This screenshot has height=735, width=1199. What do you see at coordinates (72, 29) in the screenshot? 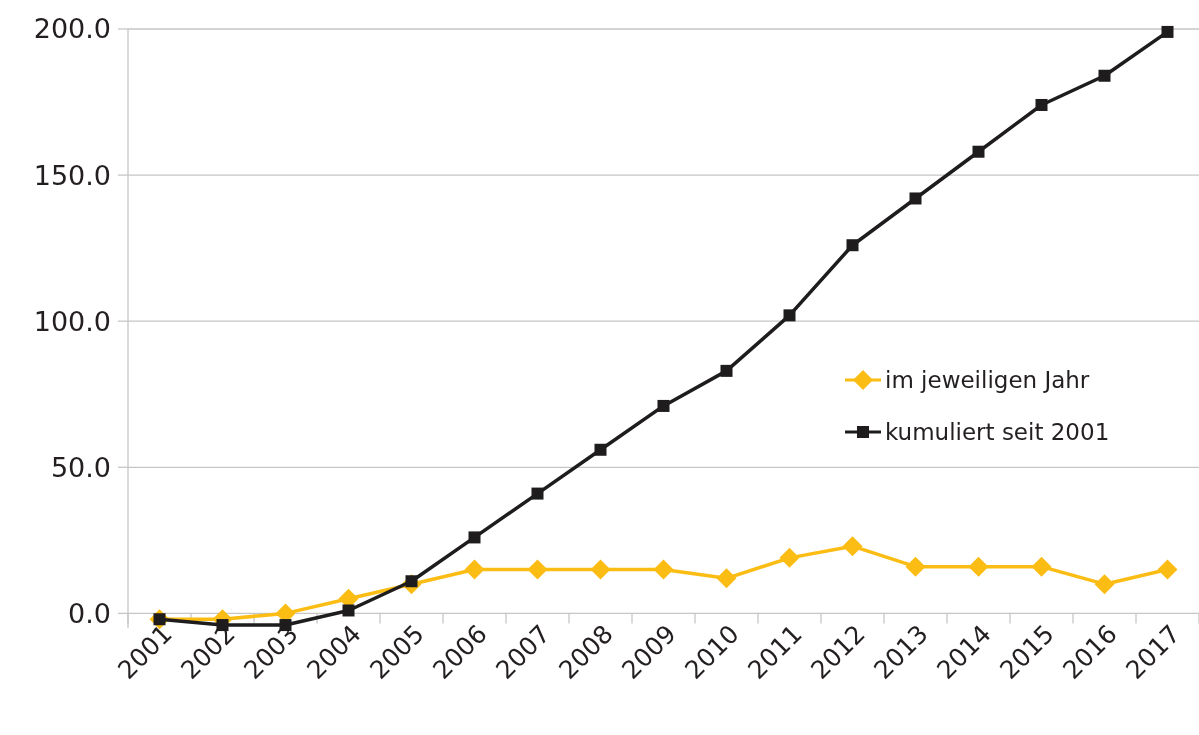
I see `y-tick-label: 200.0` at bounding box center [72, 29].